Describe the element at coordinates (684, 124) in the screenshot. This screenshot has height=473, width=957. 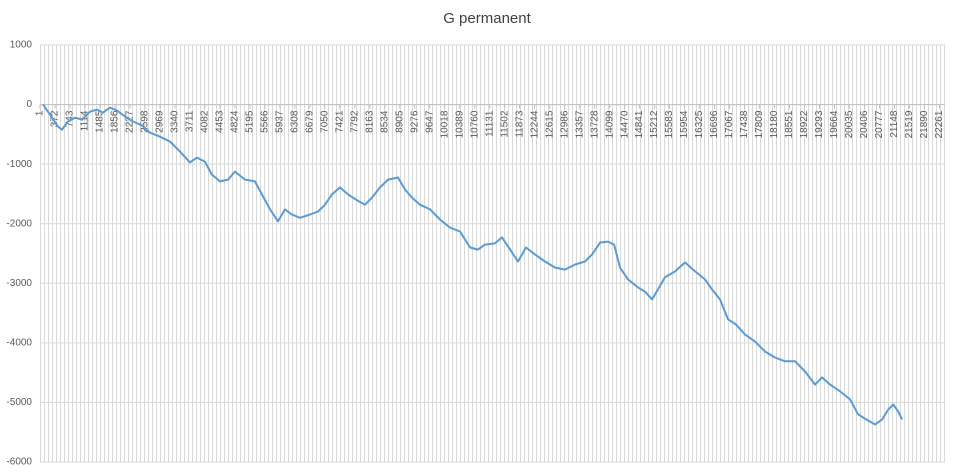
I see `x-tick-label: 15954` at that location.